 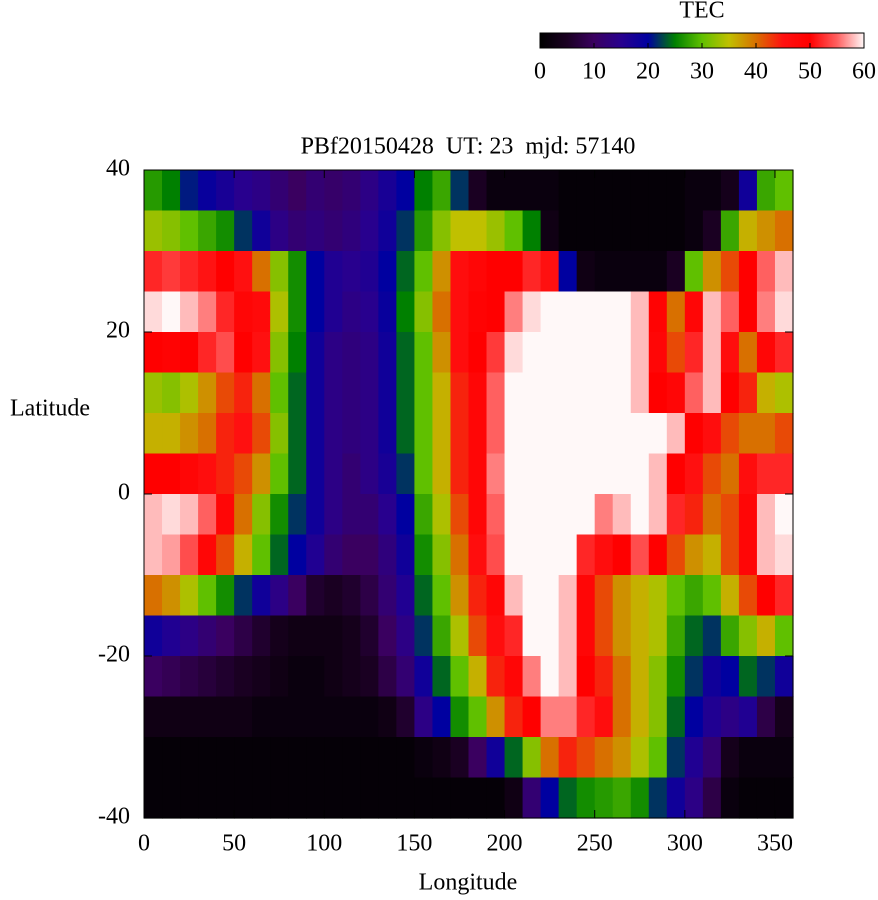 I want to click on y-tick-label: 0, so click(x=124, y=493).